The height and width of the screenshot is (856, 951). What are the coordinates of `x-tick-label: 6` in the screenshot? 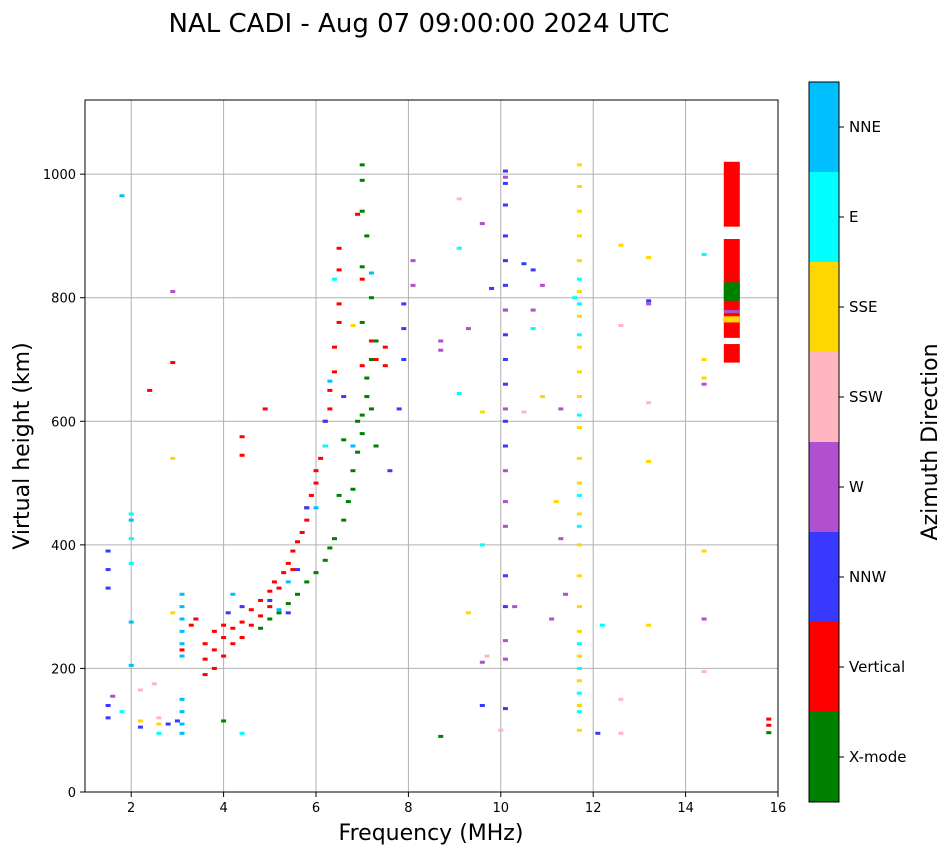 It's located at (316, 808).